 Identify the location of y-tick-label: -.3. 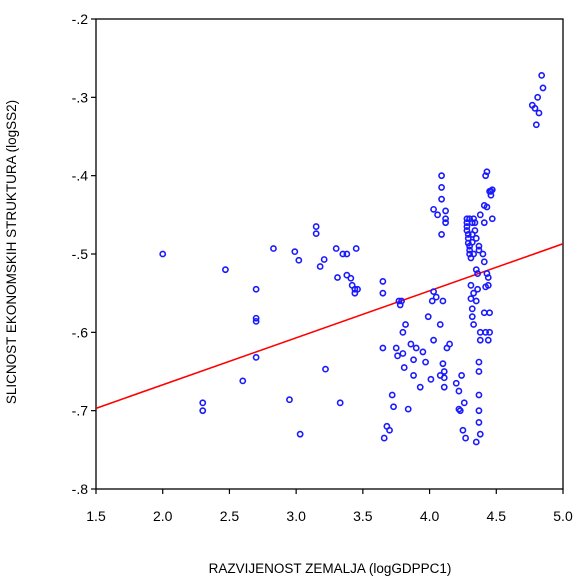
(80, 97).